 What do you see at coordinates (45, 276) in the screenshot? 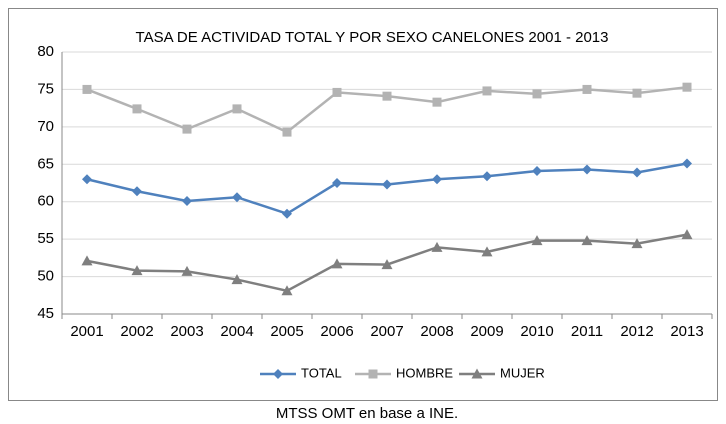
I see `y-tick-label: 50` at bounding box center [45, 276].